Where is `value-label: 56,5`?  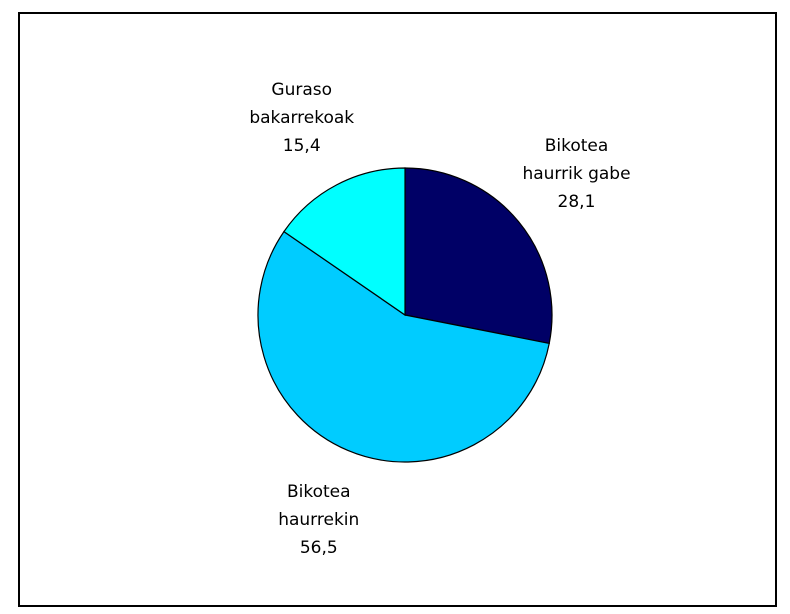
value-label: 56,5 is located at coordinates (318, 547).